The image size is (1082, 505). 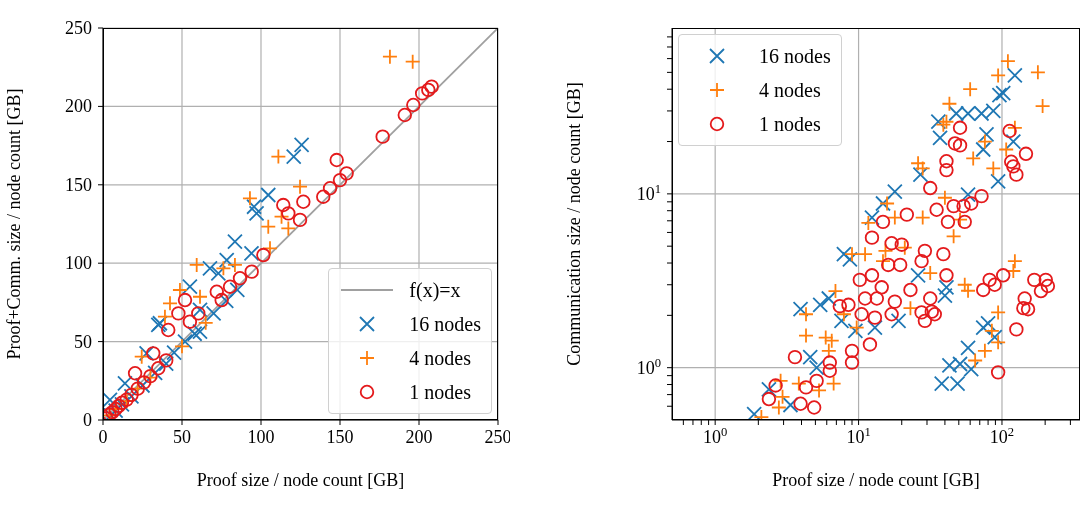 I want to click on legend-label: f(x)=x, so click(x=435, y=290).